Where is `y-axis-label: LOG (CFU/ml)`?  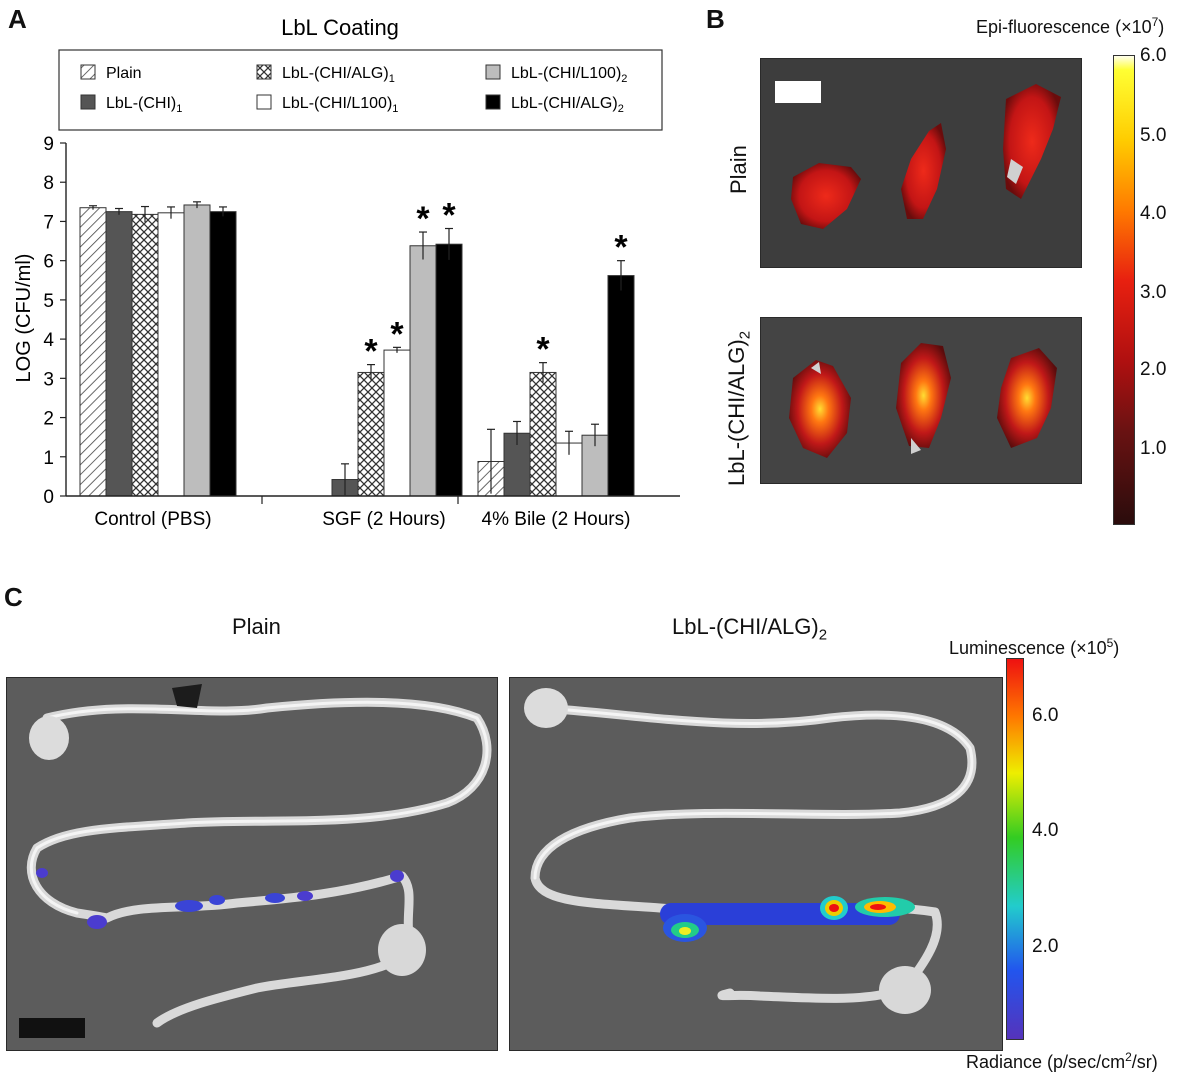 y-axis-label: LOG (CFU/ml) is located at coordinates (24, 318).